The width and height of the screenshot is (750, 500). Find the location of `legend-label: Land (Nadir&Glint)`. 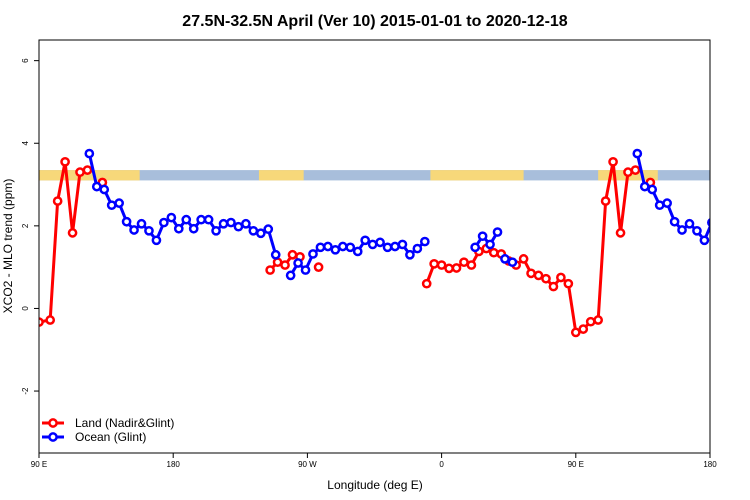

legend-label: Land (Nadir&Glint) is located at coordinates (124, 423).